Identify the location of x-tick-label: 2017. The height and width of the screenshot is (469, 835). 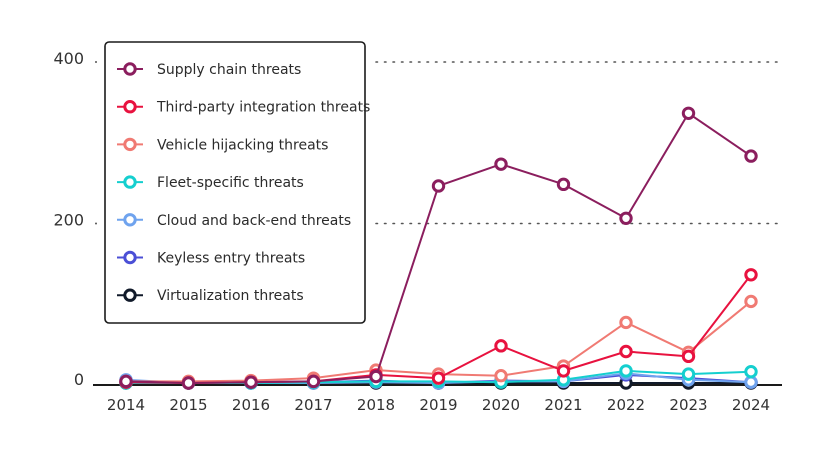
(313, 405).